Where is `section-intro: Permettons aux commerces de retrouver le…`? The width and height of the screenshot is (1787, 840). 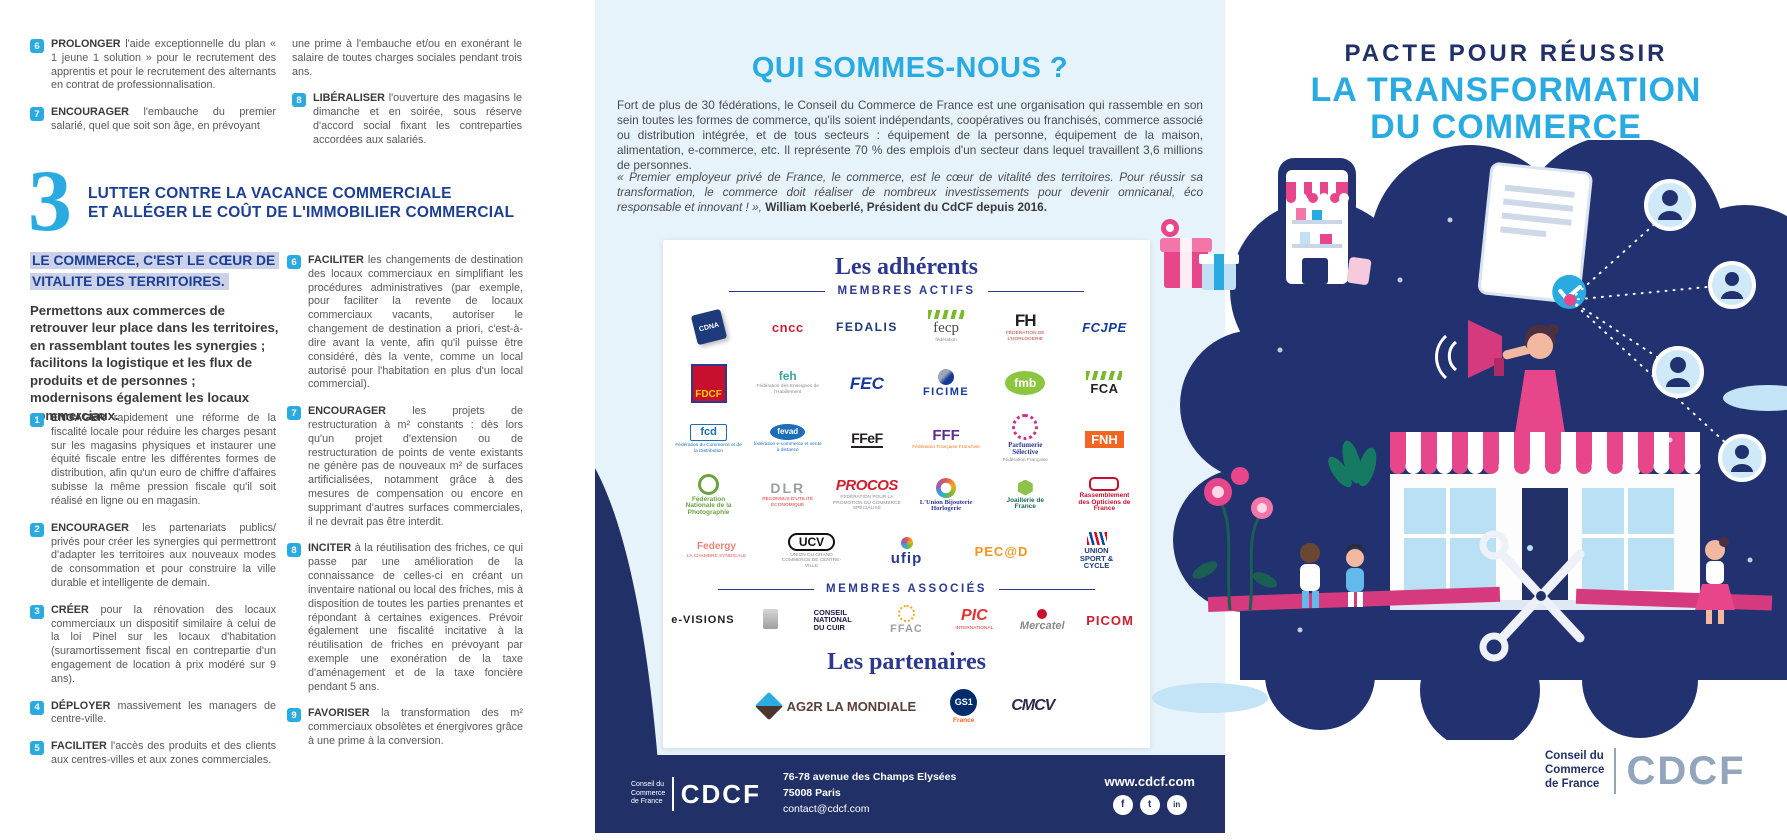 section-intro: Permettons aux commerces de retrouver le… is located at coordinates (154, 363).